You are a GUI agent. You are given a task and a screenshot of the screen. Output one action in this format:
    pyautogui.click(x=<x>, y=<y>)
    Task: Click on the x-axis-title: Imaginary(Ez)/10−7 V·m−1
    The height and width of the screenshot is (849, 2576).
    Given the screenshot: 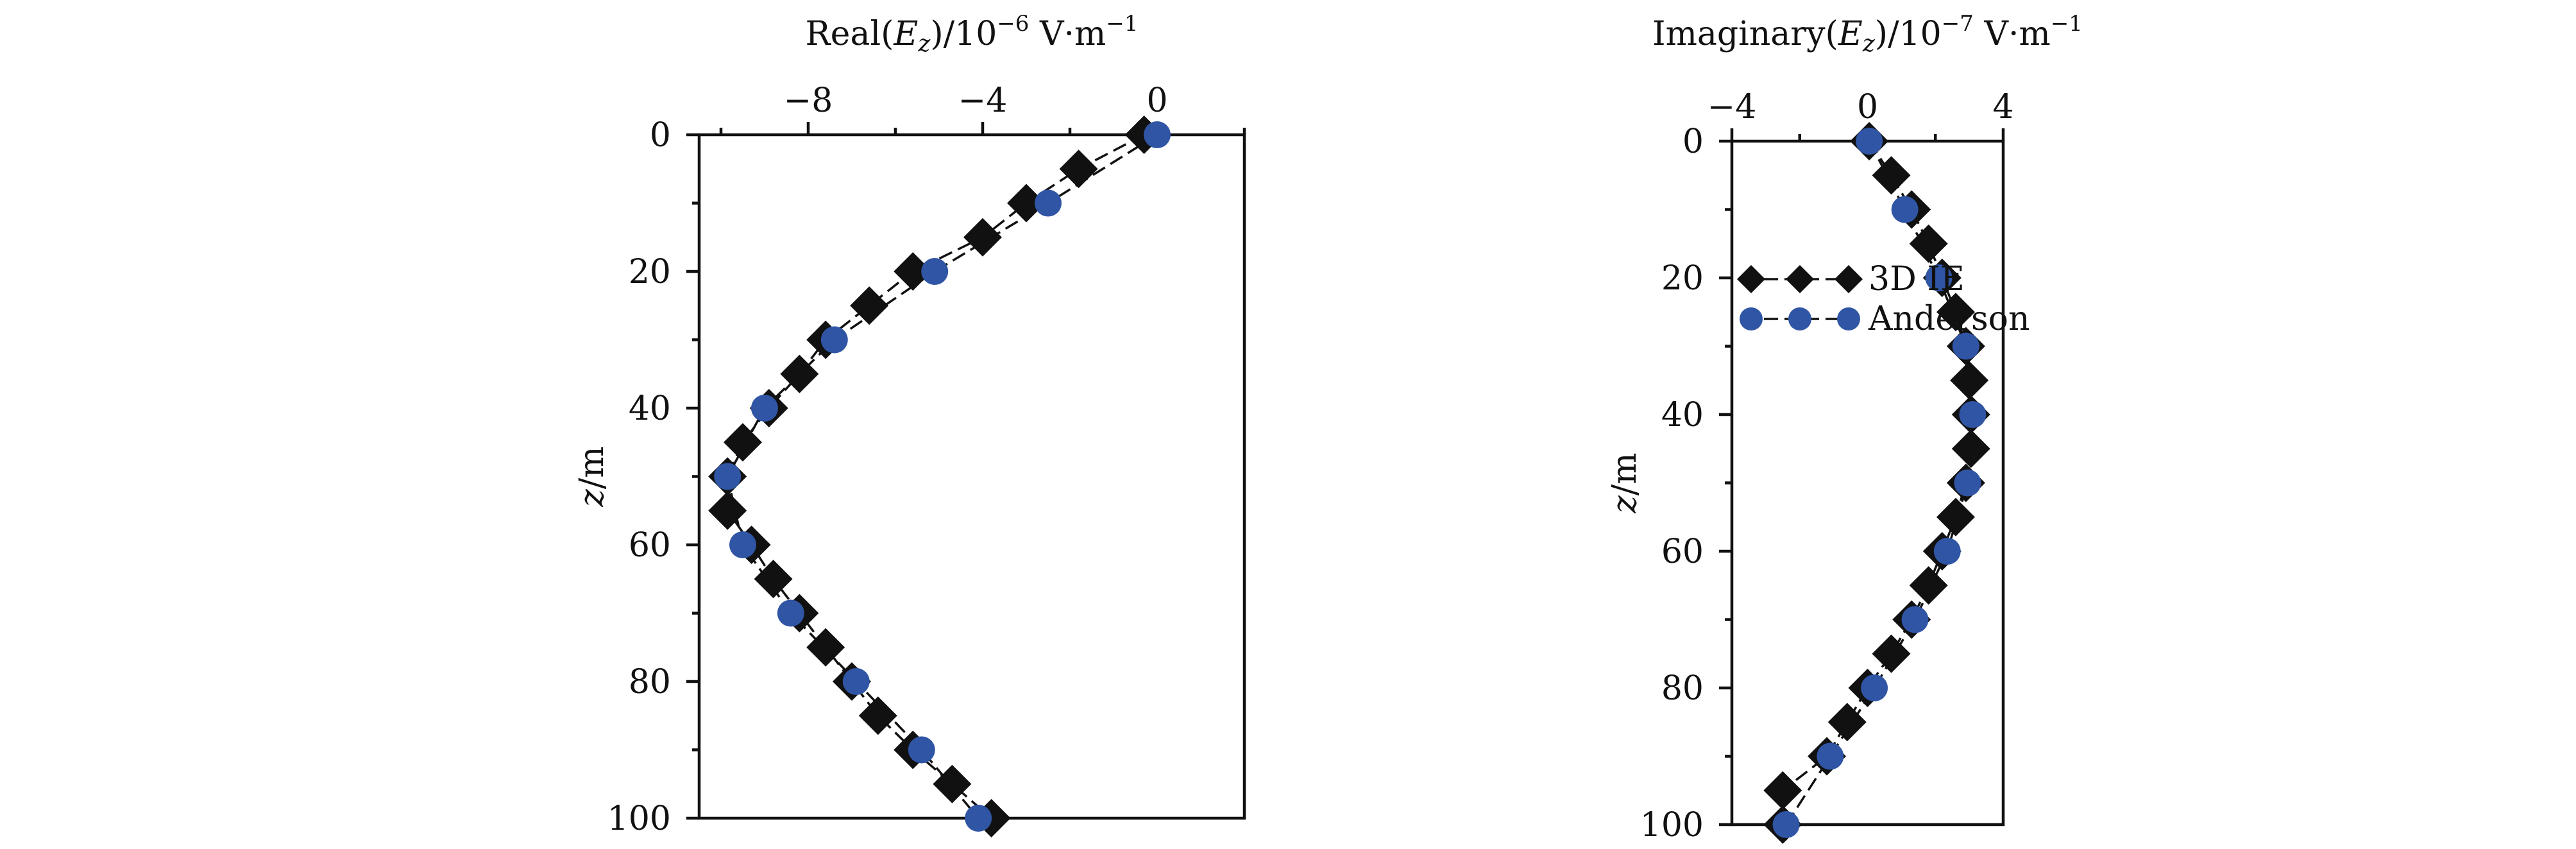 What is the action you would take?
    pyautogui.click(x=1867, y=34)
    